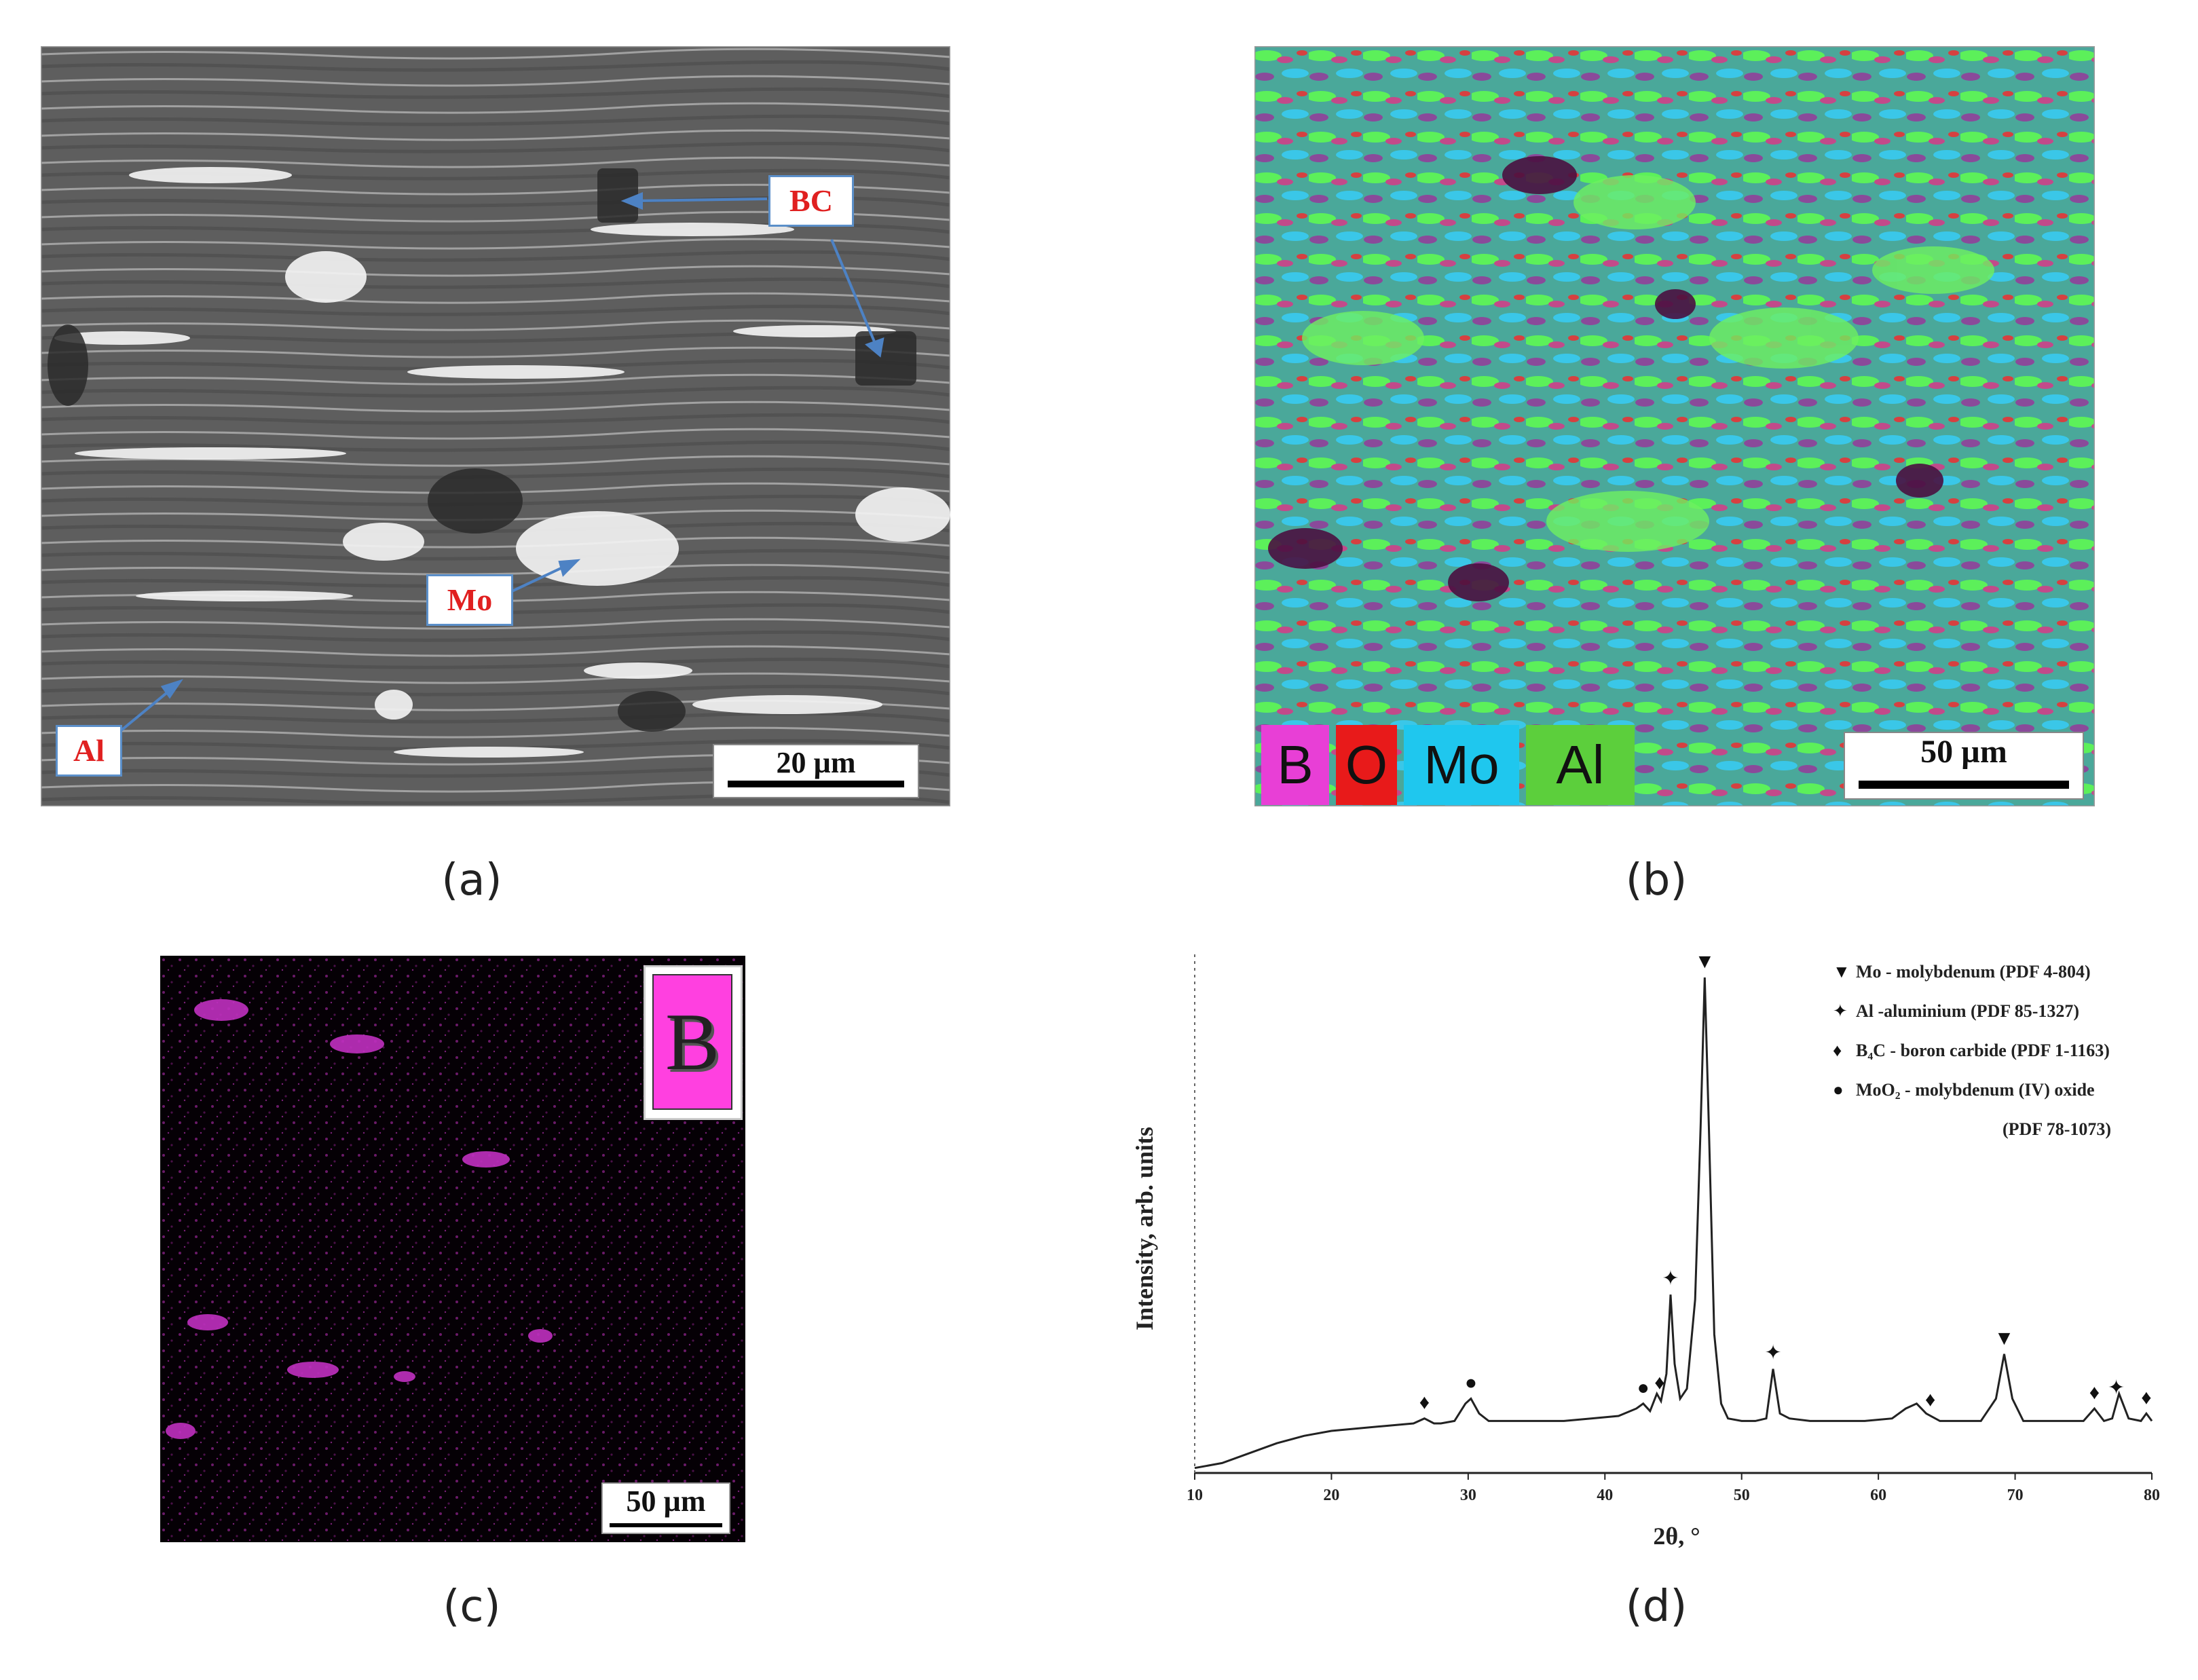  Describe the element at coordinates (1878, 1495) in the screenshot. I see `x-tick-label: 60` at that location.